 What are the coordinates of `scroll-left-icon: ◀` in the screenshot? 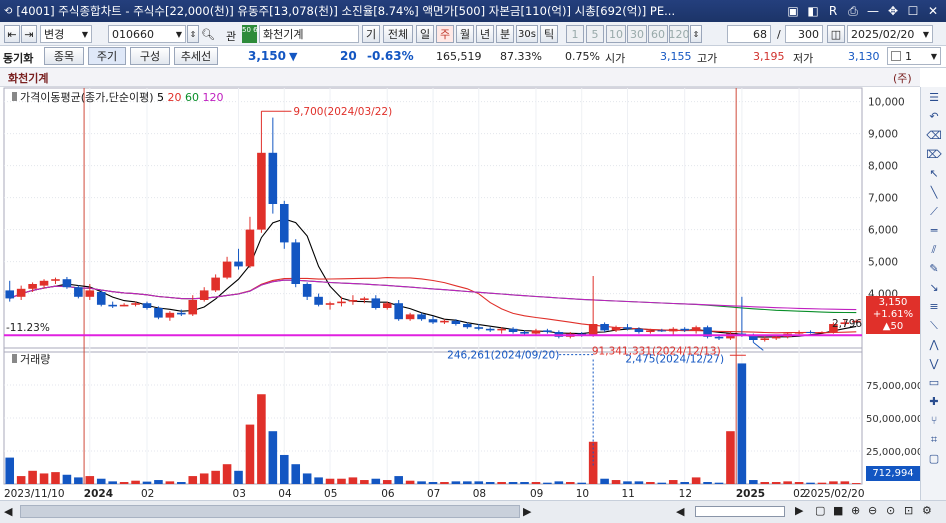 It's located at (8, 511).